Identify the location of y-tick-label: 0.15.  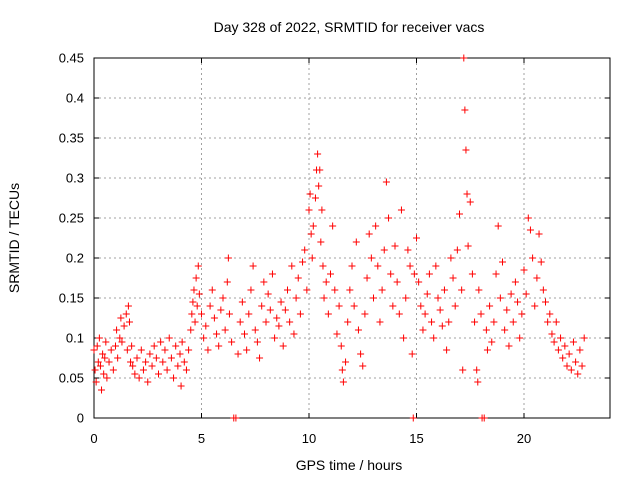
(71, 298).